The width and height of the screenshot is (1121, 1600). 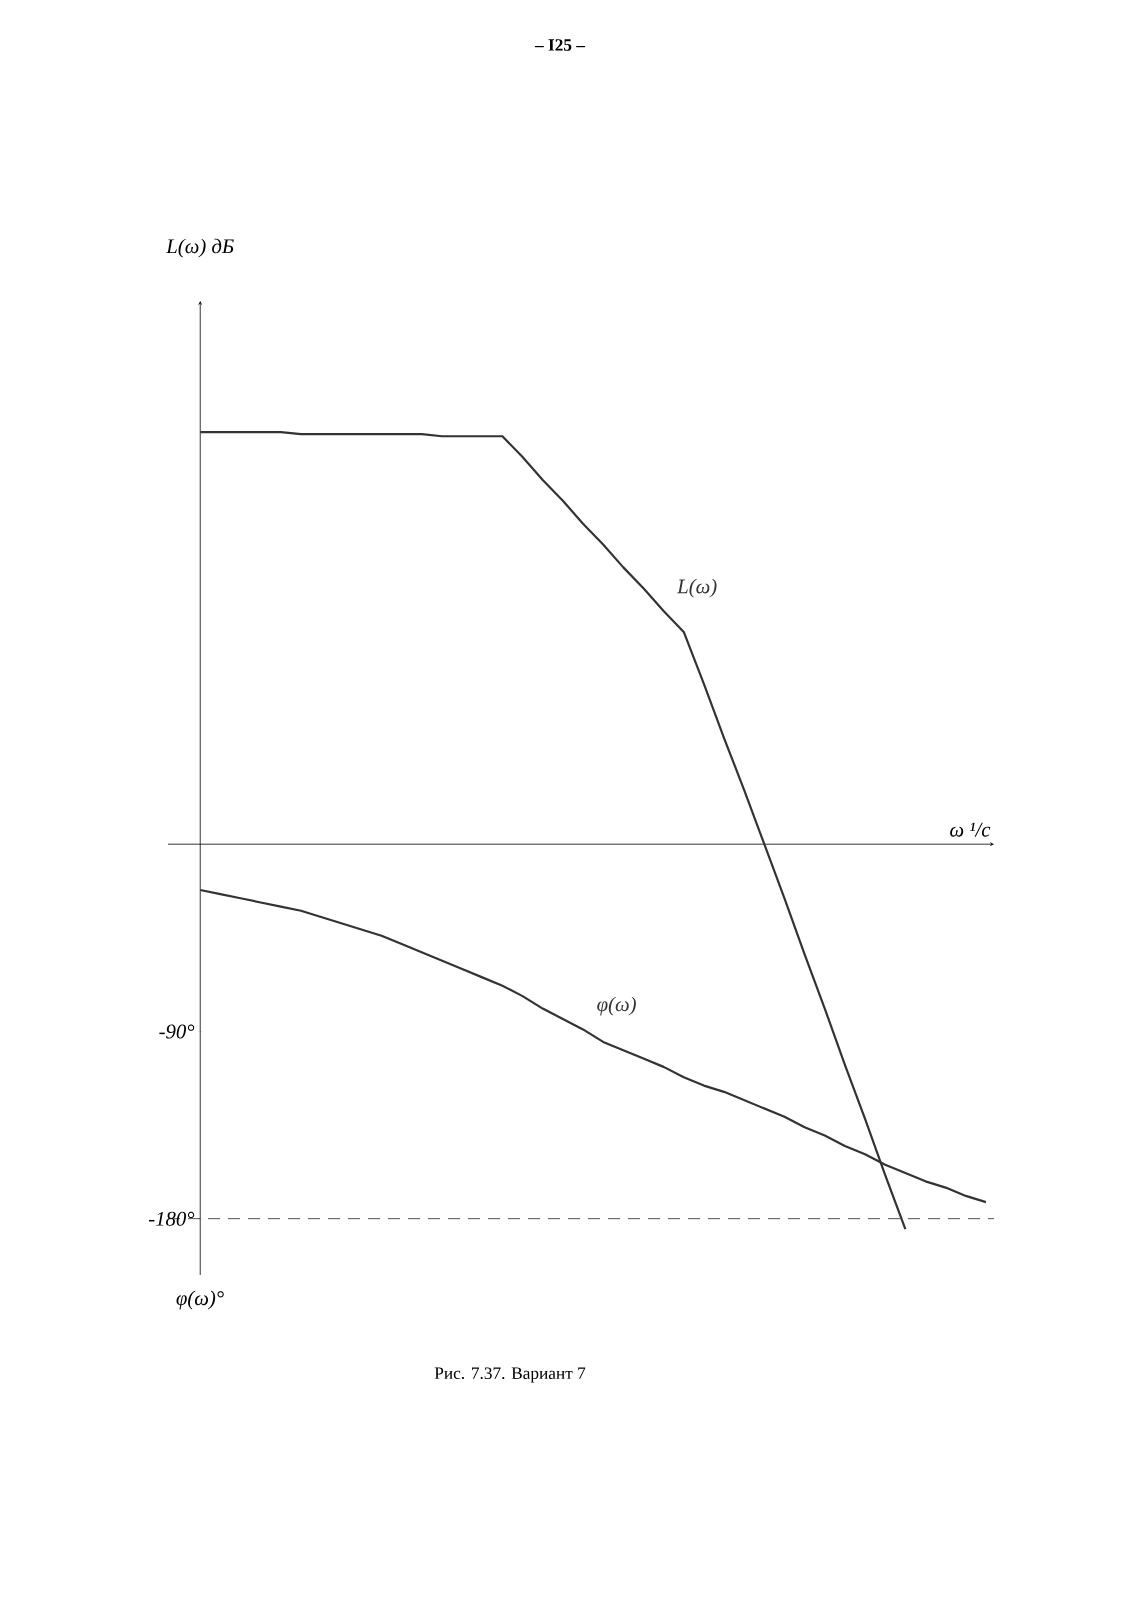 What do you see at coordinates (696, 588) in the screenshot?
I see `series-label: L(ω)` at bounding box center [696, 588].